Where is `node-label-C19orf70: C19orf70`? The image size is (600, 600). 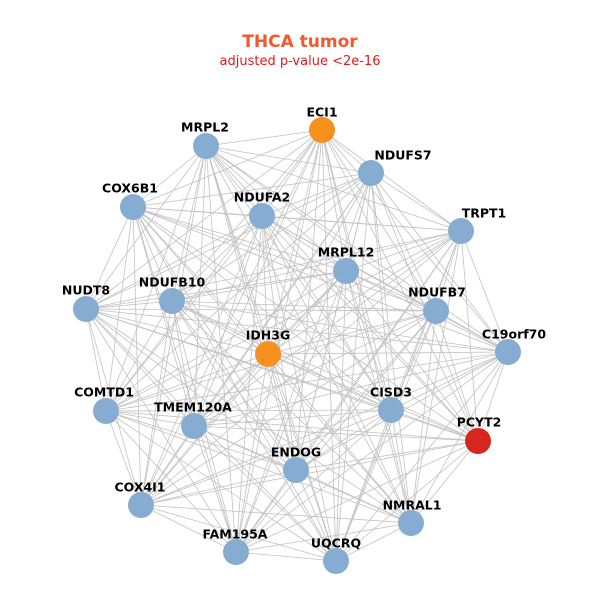 node-label-C19orf70: C19orf70 is located at coordinates (514, 334).